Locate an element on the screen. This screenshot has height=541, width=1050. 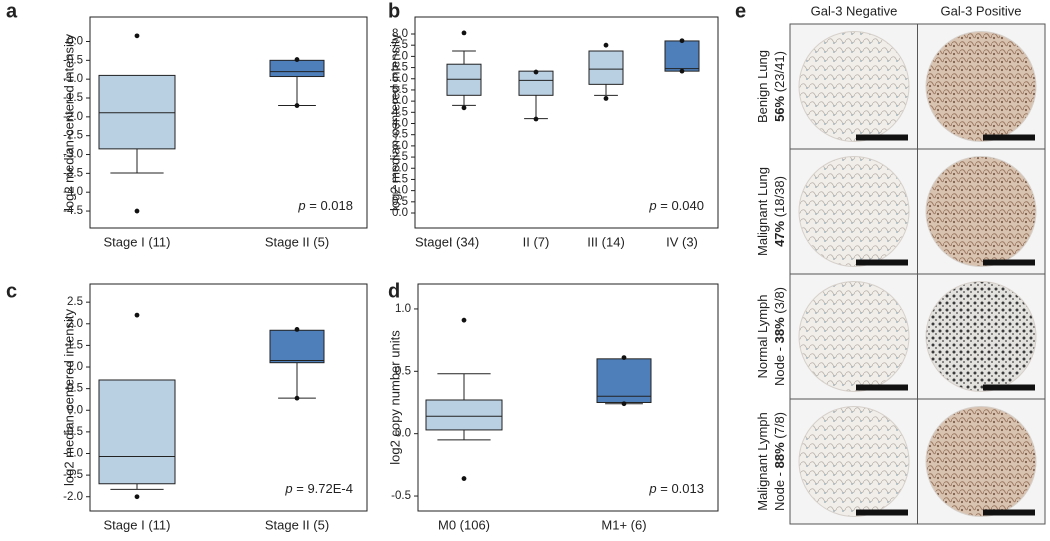
column-header: Gal-3 Positive is located at coordinates (981, 10).